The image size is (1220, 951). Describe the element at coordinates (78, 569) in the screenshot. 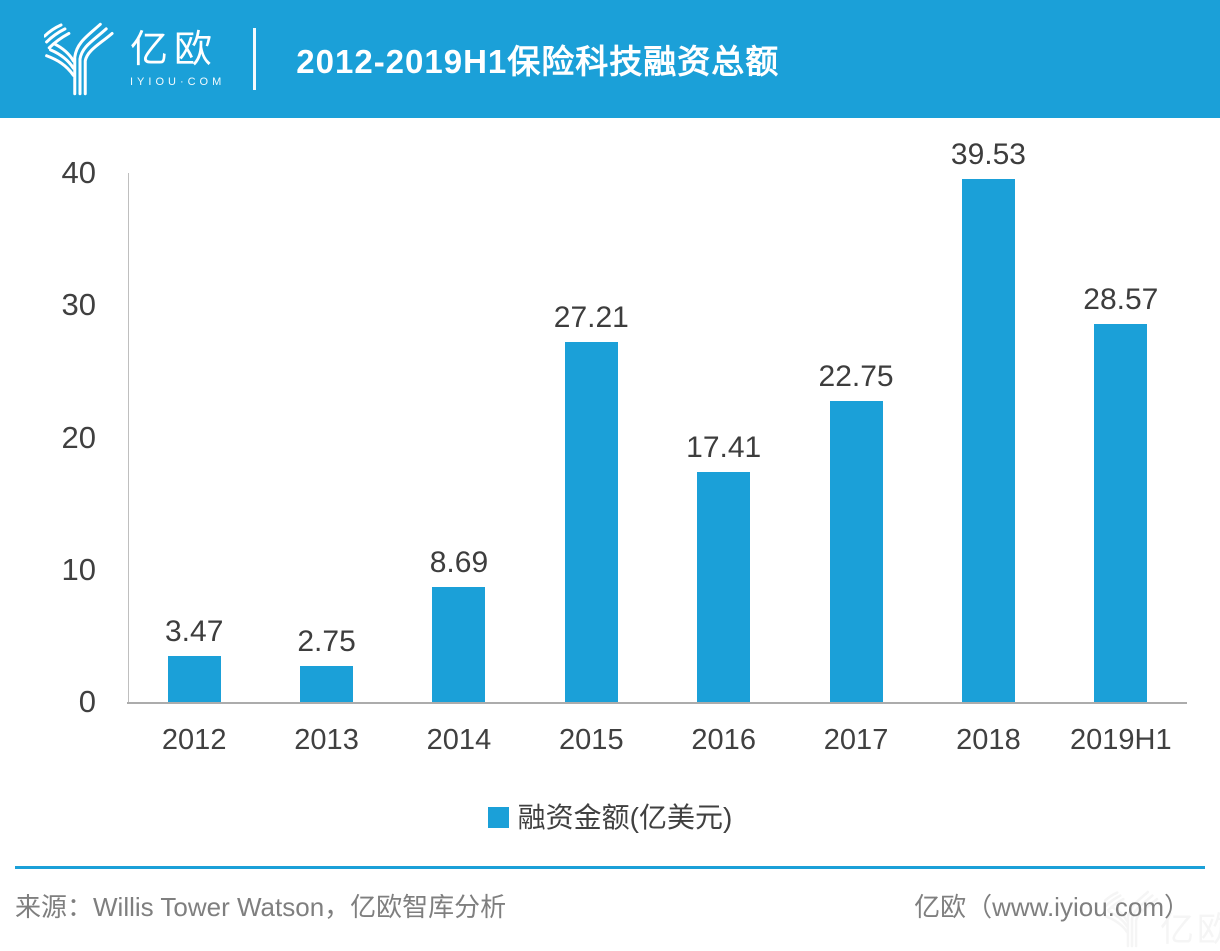

I see `y-tick-label-10: 10` at that location.